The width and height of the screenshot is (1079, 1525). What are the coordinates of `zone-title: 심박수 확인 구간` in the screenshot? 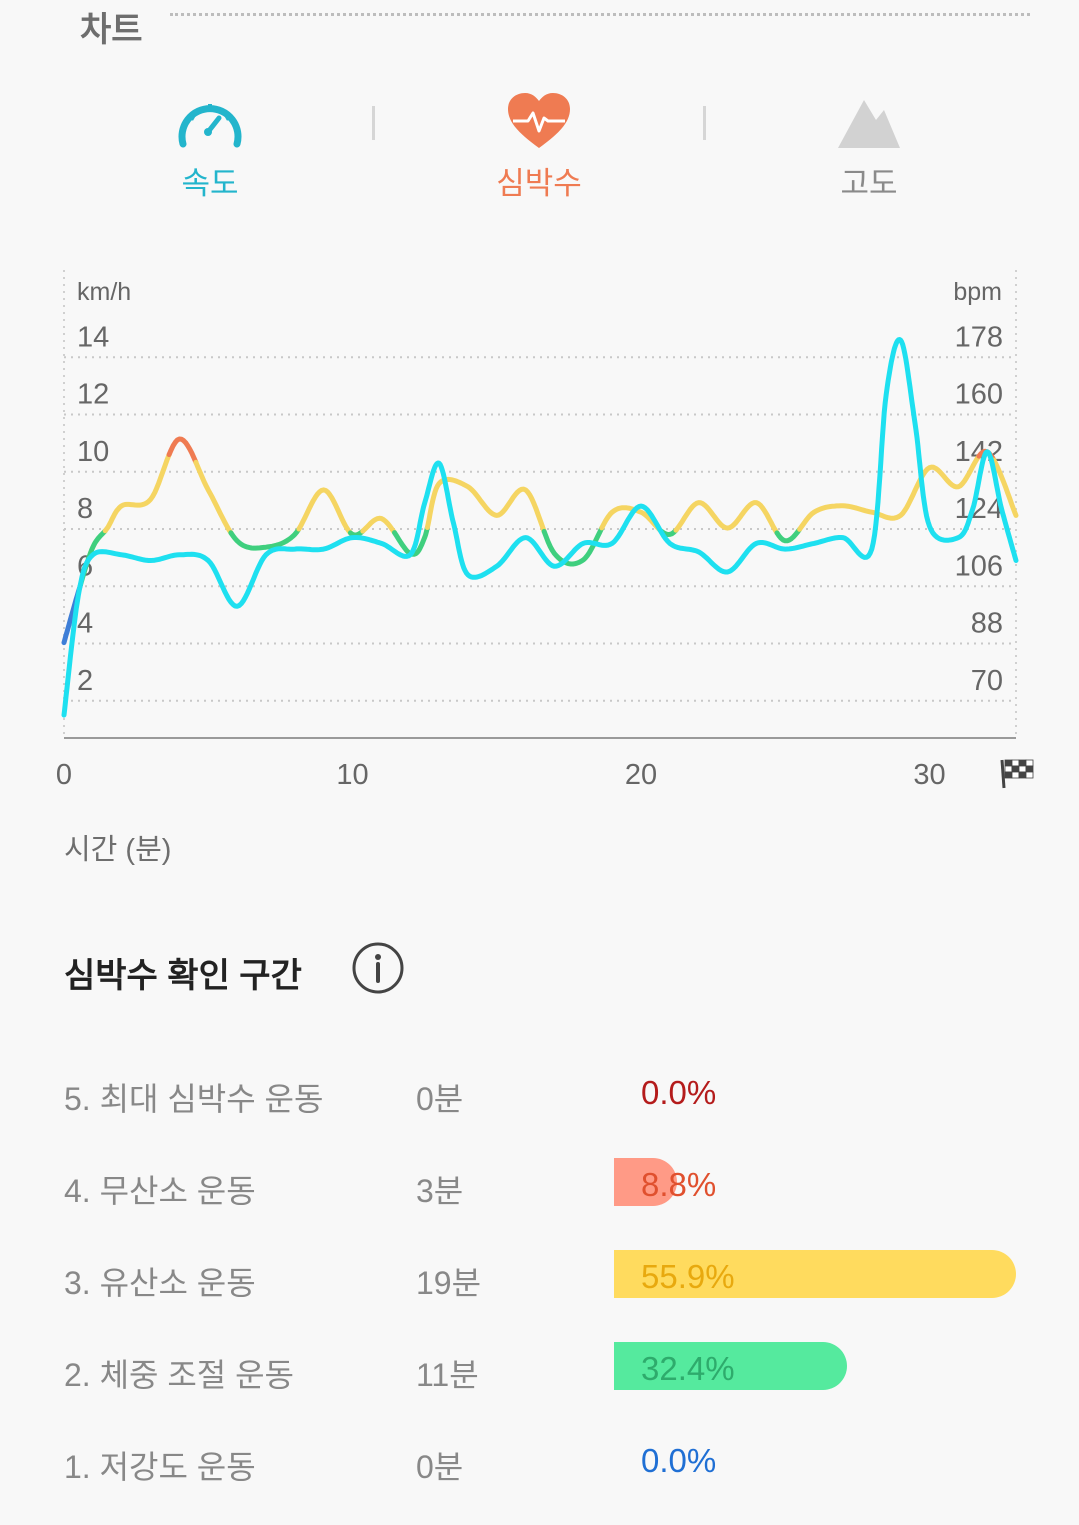 It's located at (183, 976).